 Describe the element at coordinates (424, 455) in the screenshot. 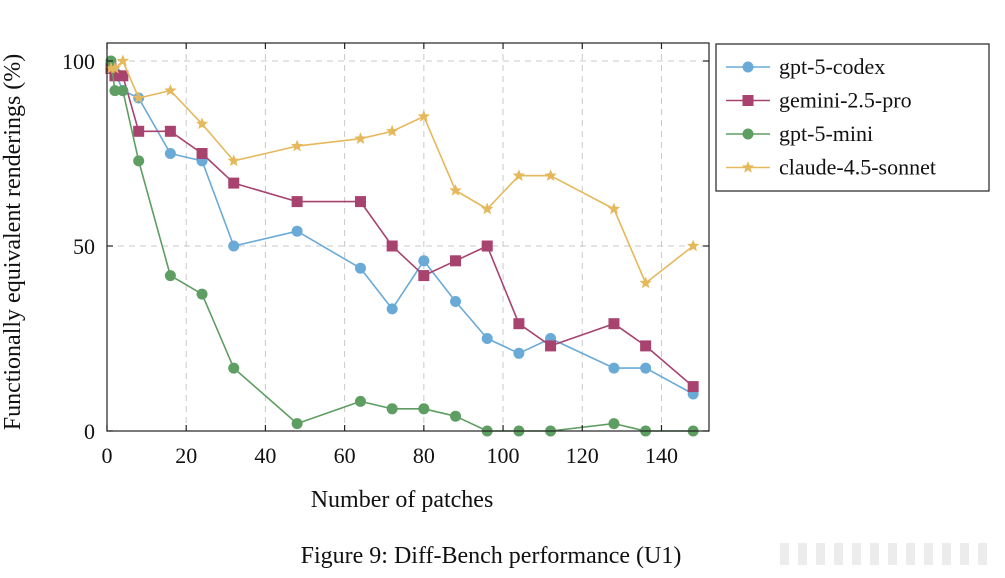

I see `x-tick-label: 80` at that location.